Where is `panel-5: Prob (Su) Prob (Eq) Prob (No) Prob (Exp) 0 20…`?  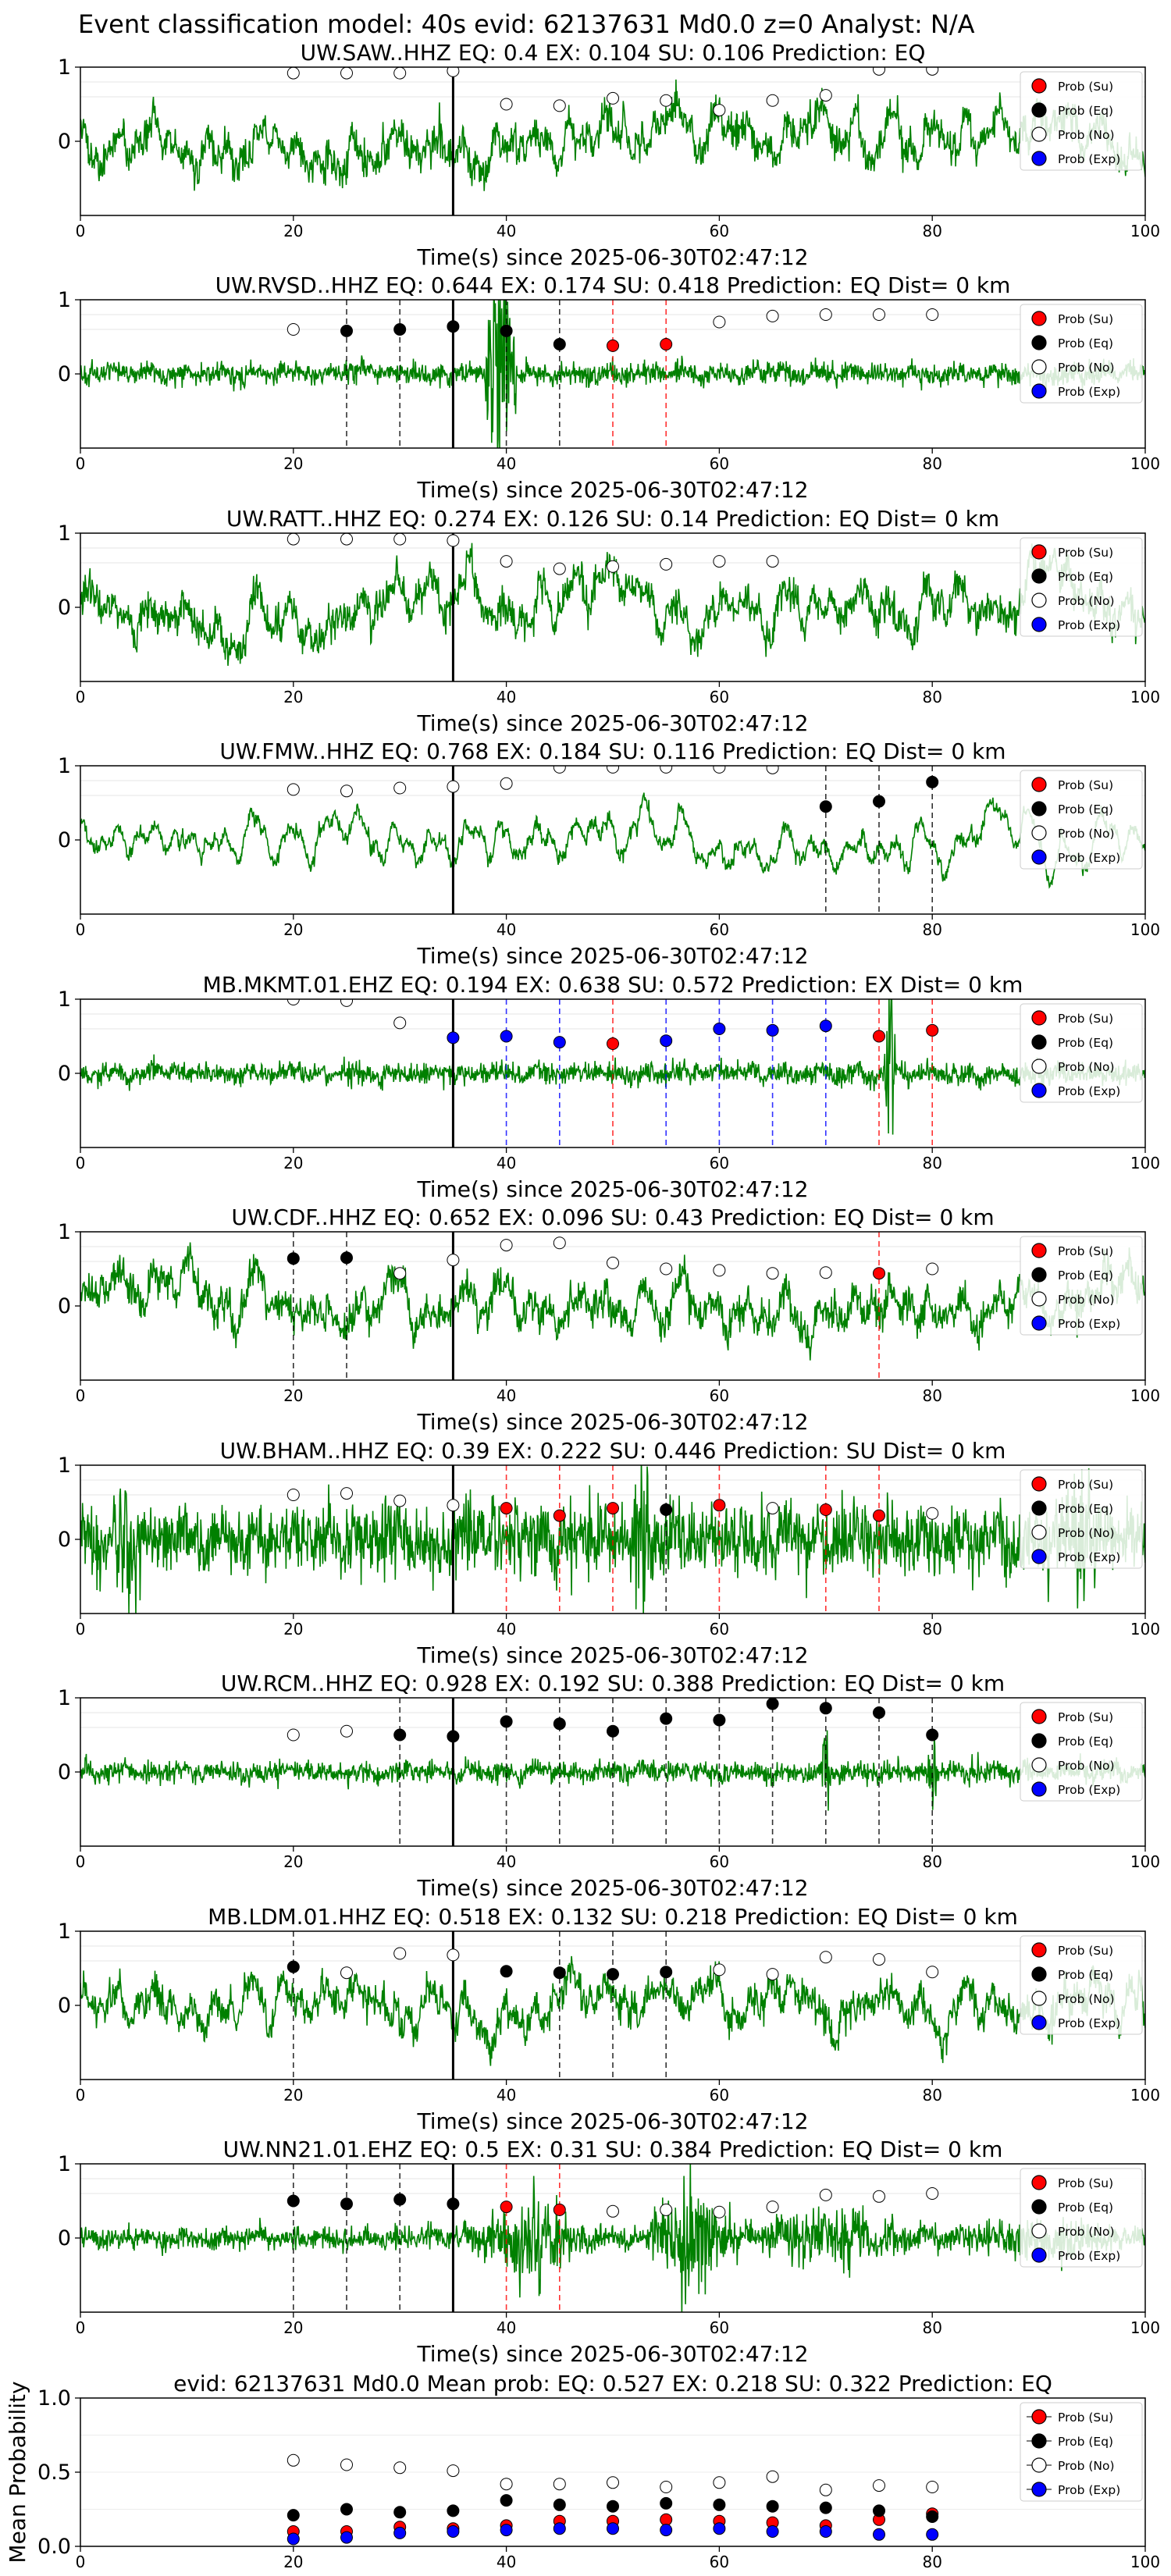 panel-5: Prob (Su) Prob (Eq) Prob (No) Prob (Exp) 0 20… is located at coordinates (609, 1087).